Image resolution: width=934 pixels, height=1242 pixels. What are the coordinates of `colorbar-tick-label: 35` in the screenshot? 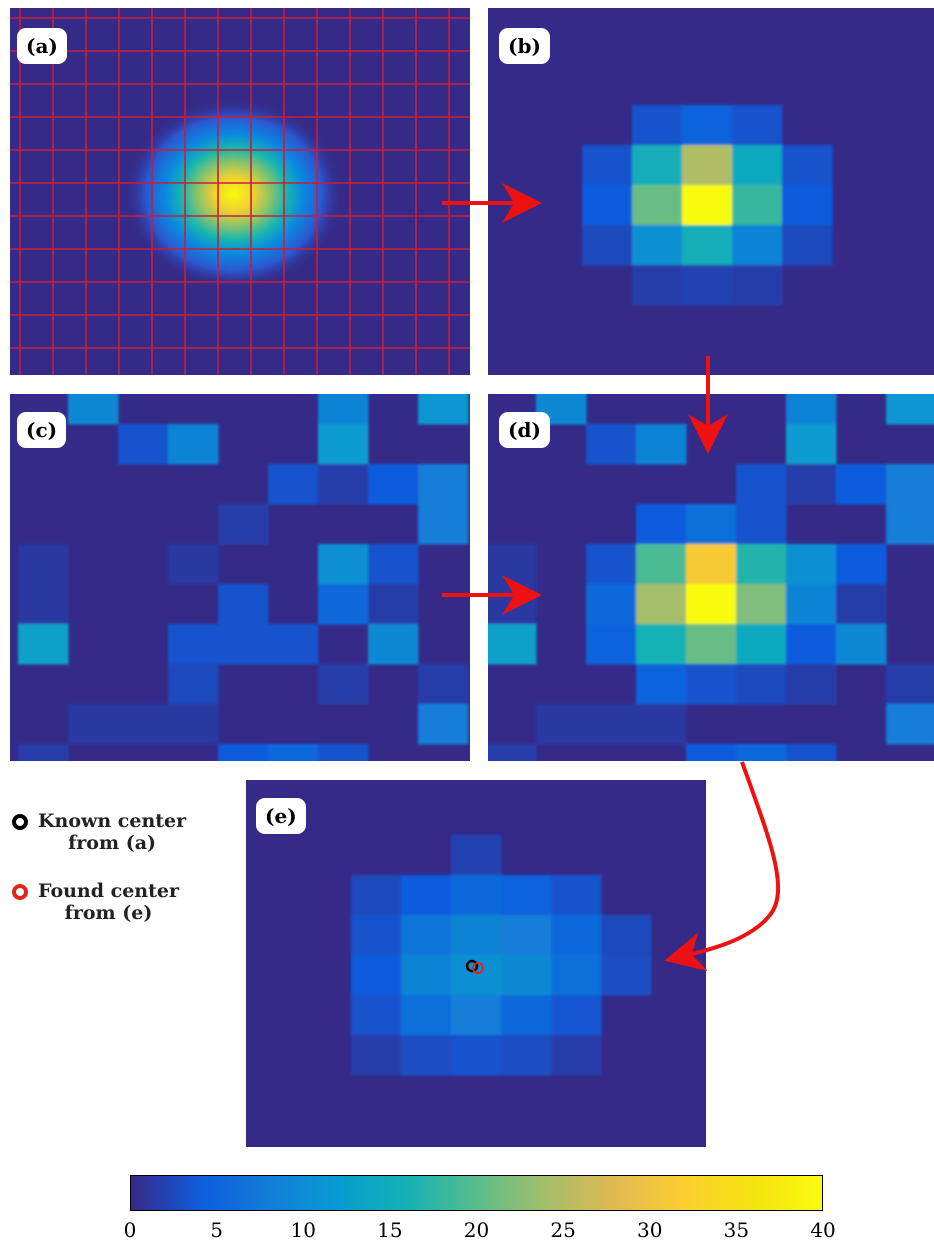 It's located at (736, 1230).